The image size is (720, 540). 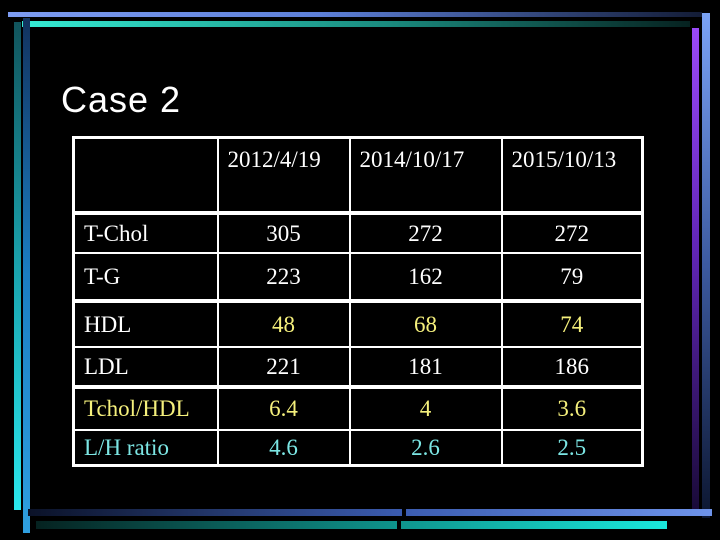 What do you see at coordinates (145, 408) in the screenshot?
I see `row-label: Tchol/HDL` at bounding box center [145, 408].